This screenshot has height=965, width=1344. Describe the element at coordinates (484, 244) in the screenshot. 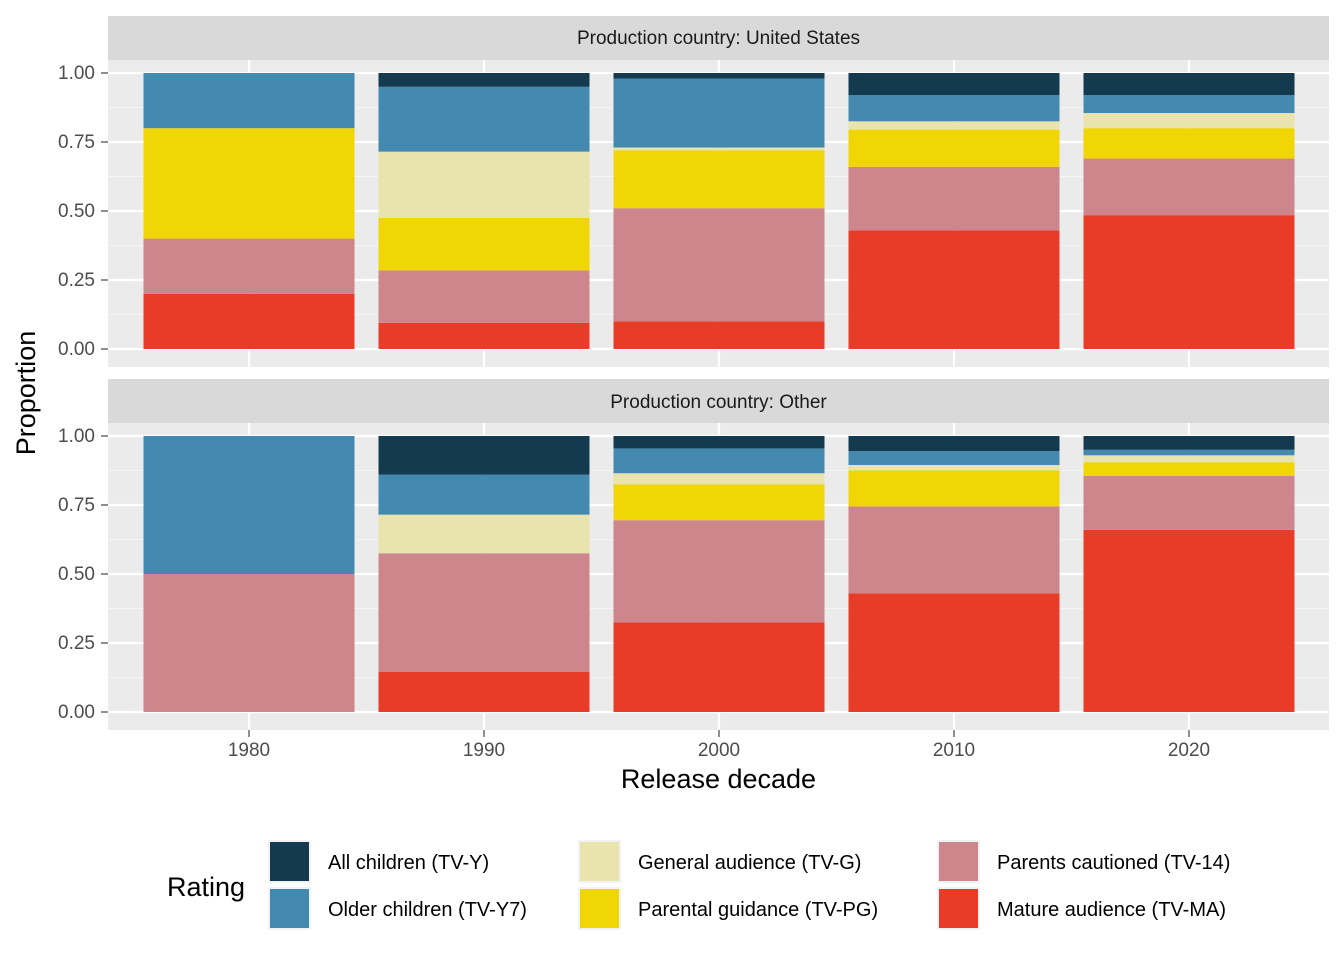

I see `bar-segment-parental-guidance-tv-pg-1990` at that location.